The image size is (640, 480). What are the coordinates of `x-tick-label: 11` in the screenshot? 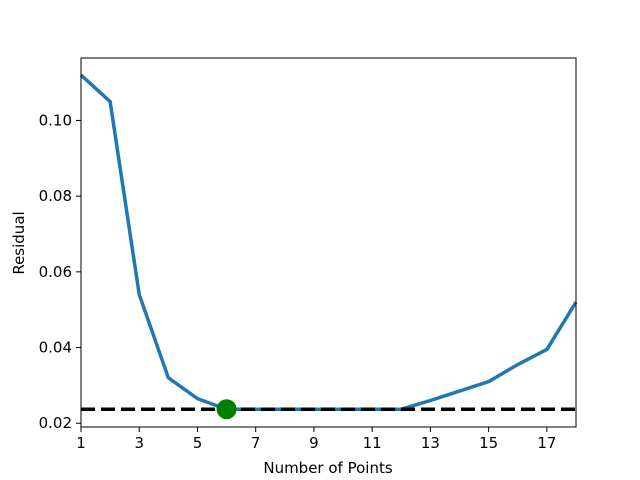 It's located at (372, 443).